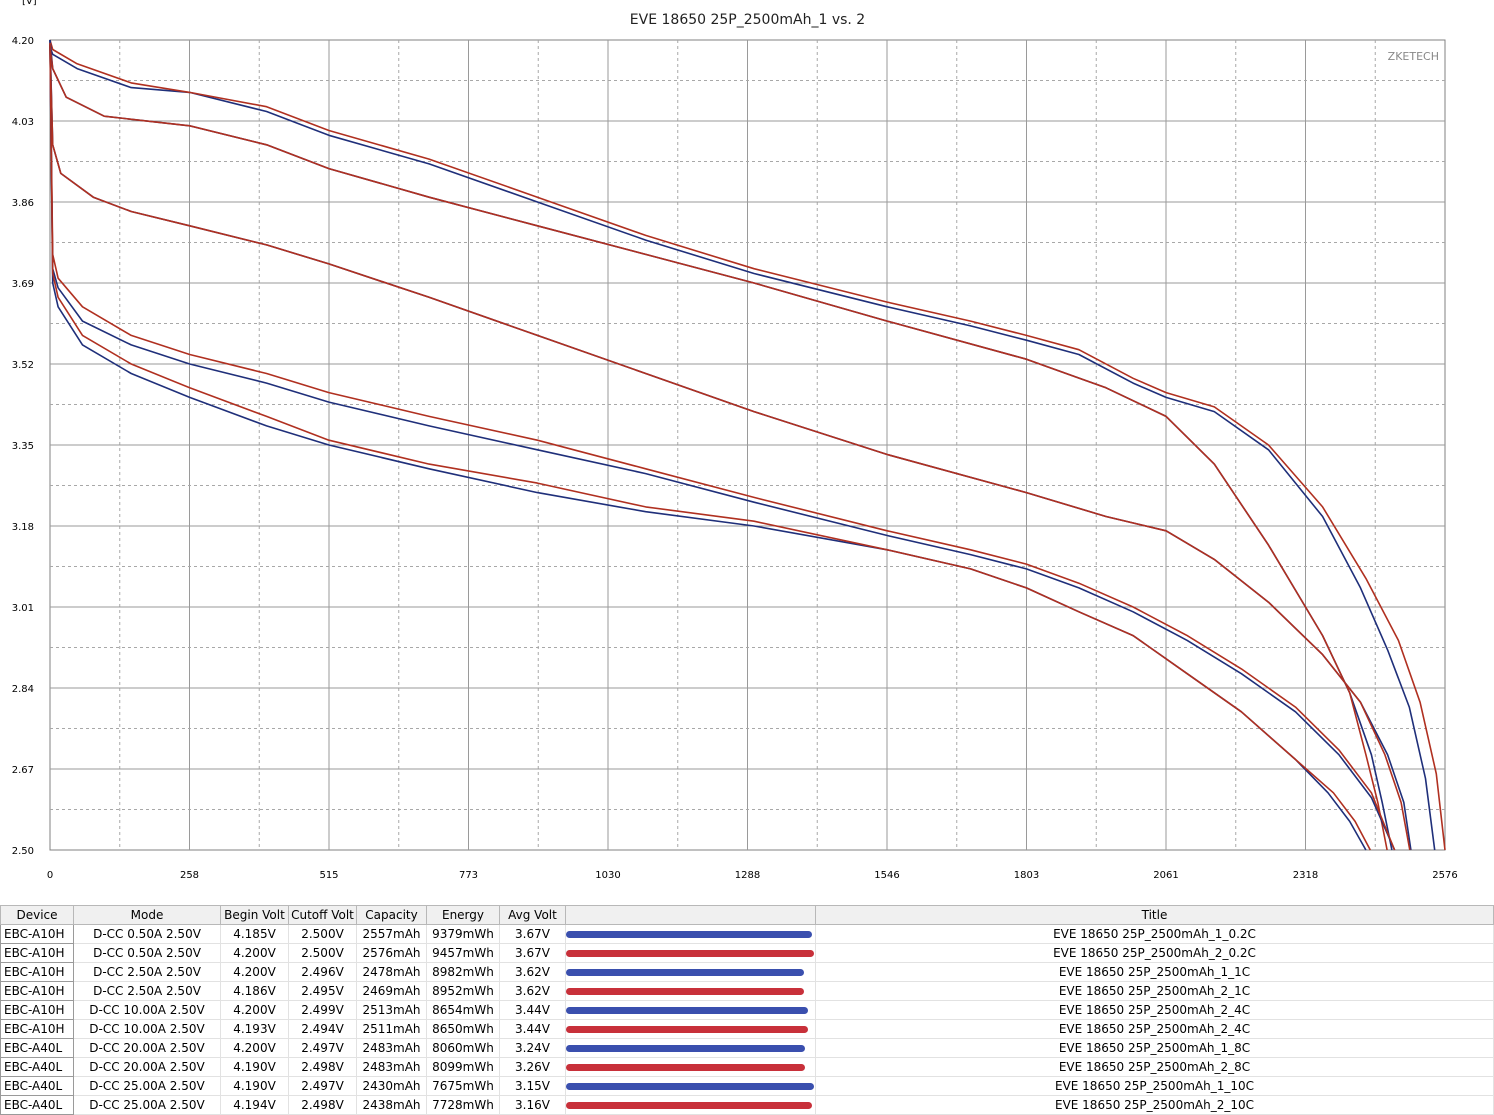 The image size is (1494, 1115). Describe the element at coordinates (254, 1105) in the screenshot. I see `cell-begin: 4.194V` at that location.